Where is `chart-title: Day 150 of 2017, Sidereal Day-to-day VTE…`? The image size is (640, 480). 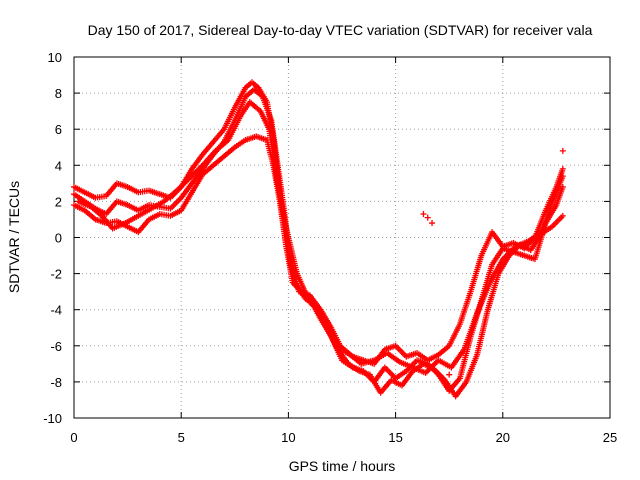 chart-title: Day 150 of 2017, Sidereal Day-to-day VTE… is located at coordinates (340, 30).